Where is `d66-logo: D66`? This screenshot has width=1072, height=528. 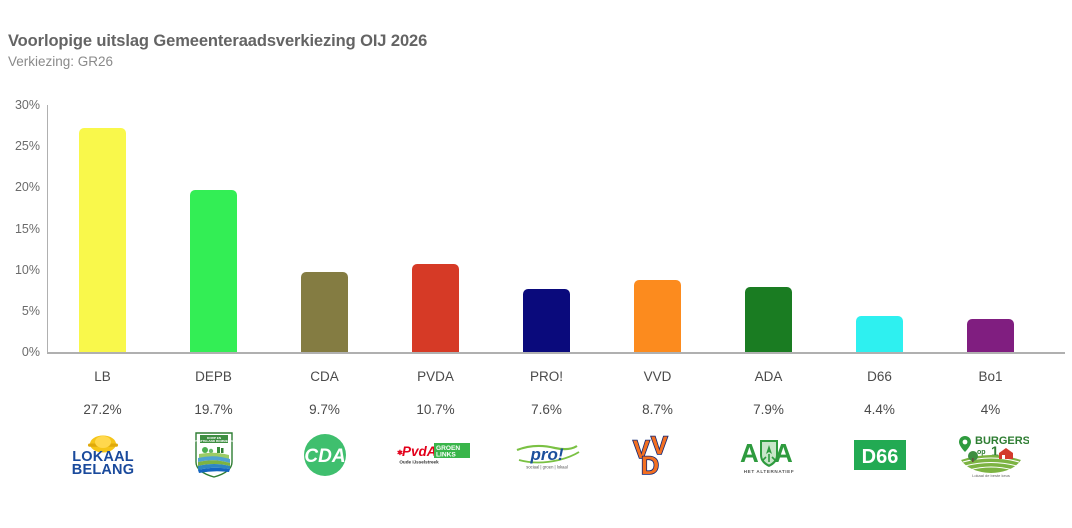
d66-logo: D66 is located at coordinates (879, 455).